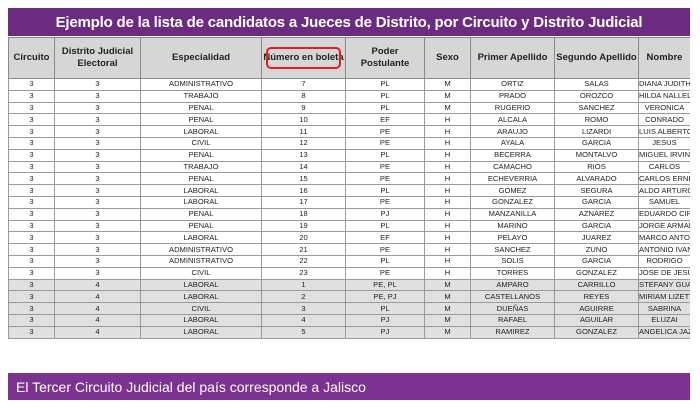 This screenshot has width=700, height=408. What do you see at coordinates (664, 96) in the screenshot?
I see `cell-nombre: HILDA NALLELY` at bounding box center [664, 96].